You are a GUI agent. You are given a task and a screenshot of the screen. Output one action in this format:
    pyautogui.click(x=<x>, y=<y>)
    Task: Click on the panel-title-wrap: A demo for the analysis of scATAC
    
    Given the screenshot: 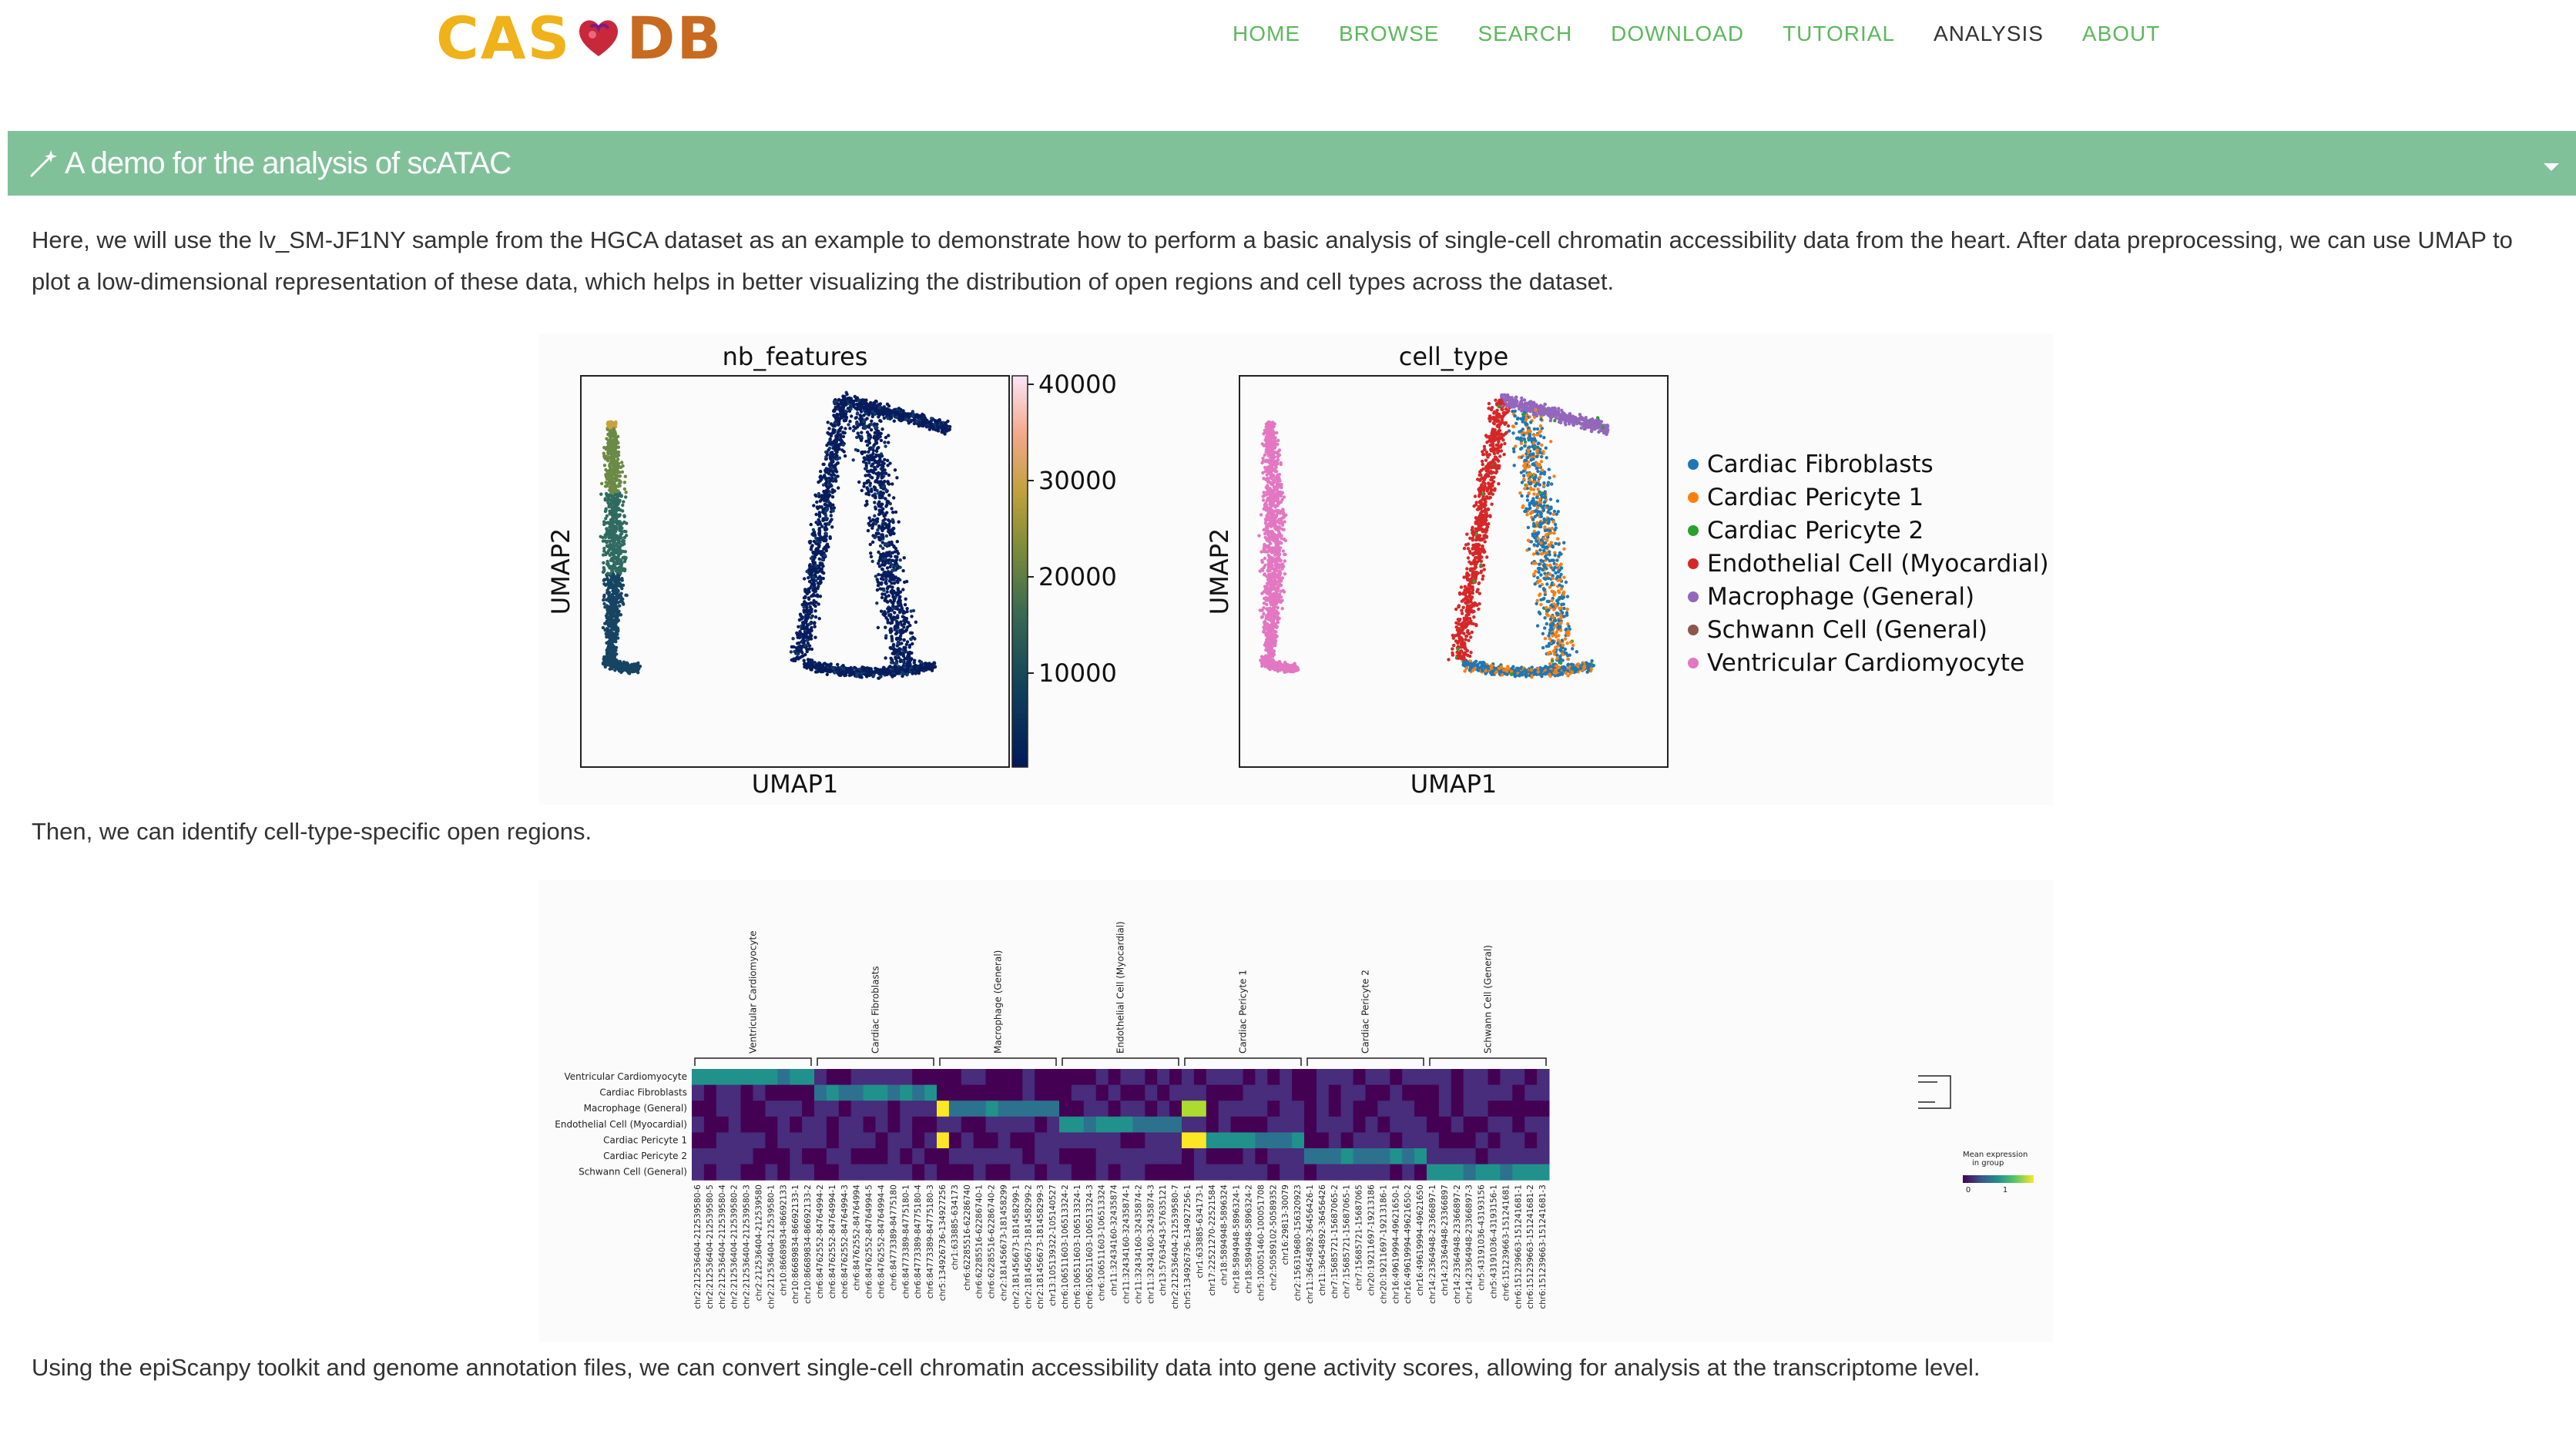 What is the action you would take?
    pyautogui.click(x=270, y=163)
    